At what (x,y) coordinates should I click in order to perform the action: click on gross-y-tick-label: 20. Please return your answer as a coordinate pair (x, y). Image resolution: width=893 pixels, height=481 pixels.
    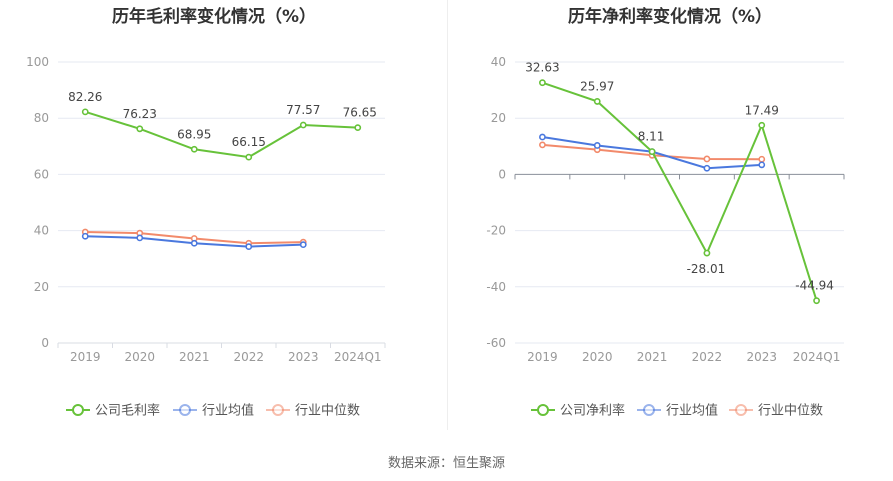
    Looking at the image, I should click on (41, 287).